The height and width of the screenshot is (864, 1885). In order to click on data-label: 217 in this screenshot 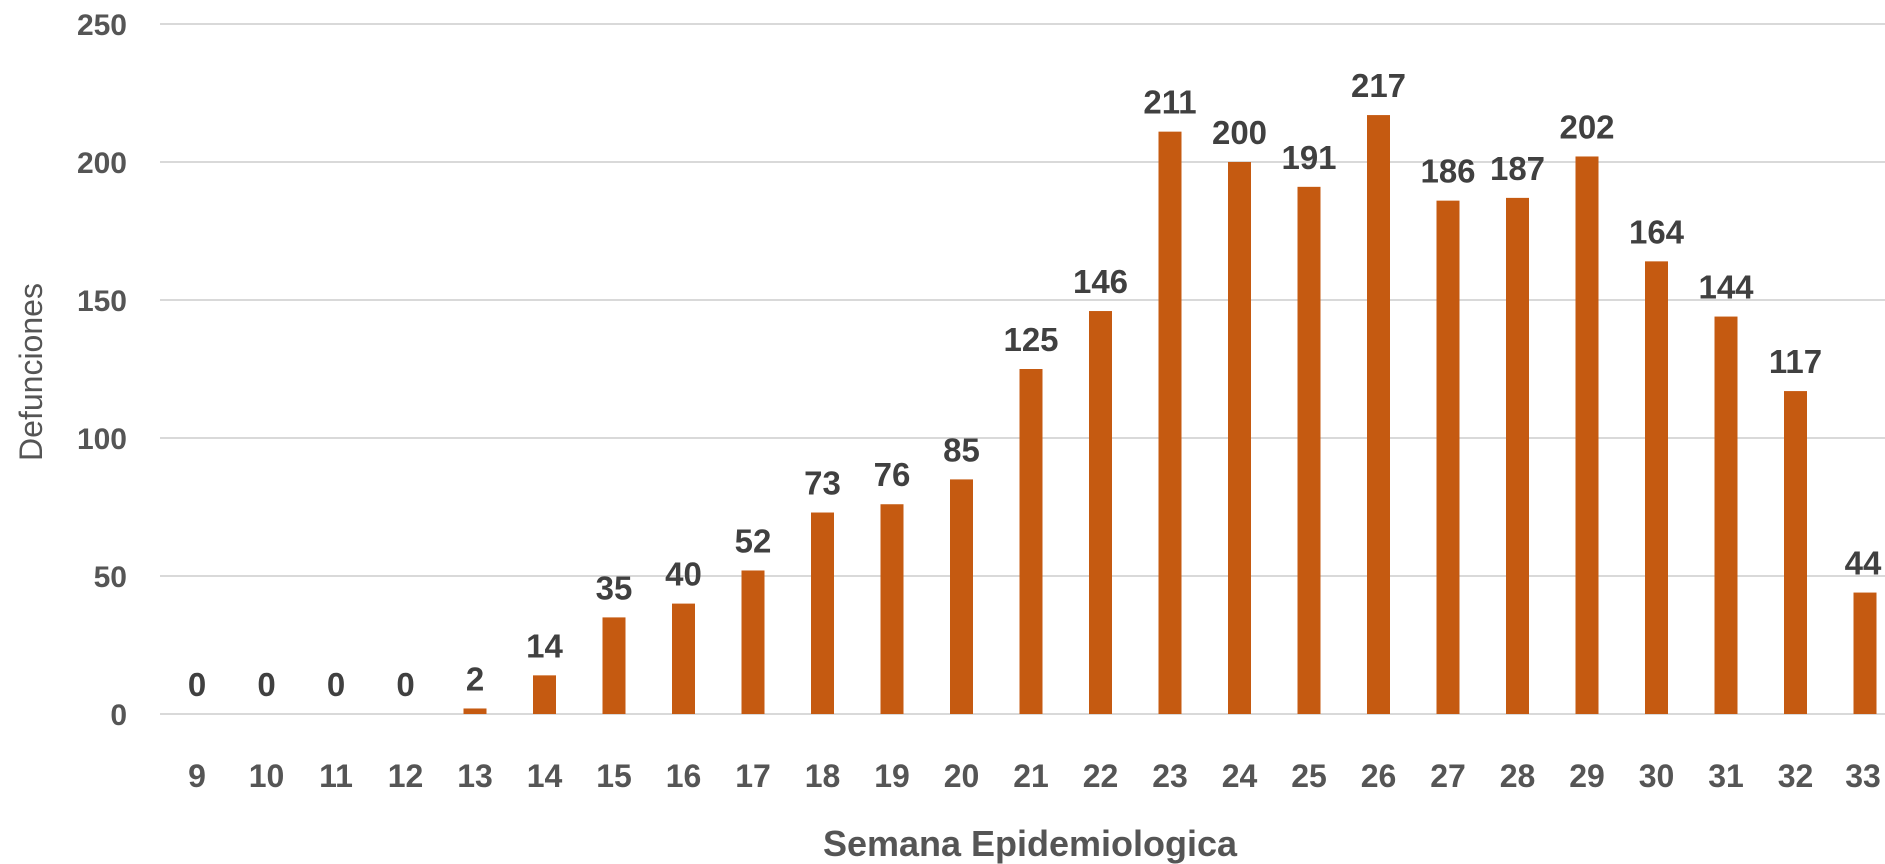, I will do `click(1378, 85)`.